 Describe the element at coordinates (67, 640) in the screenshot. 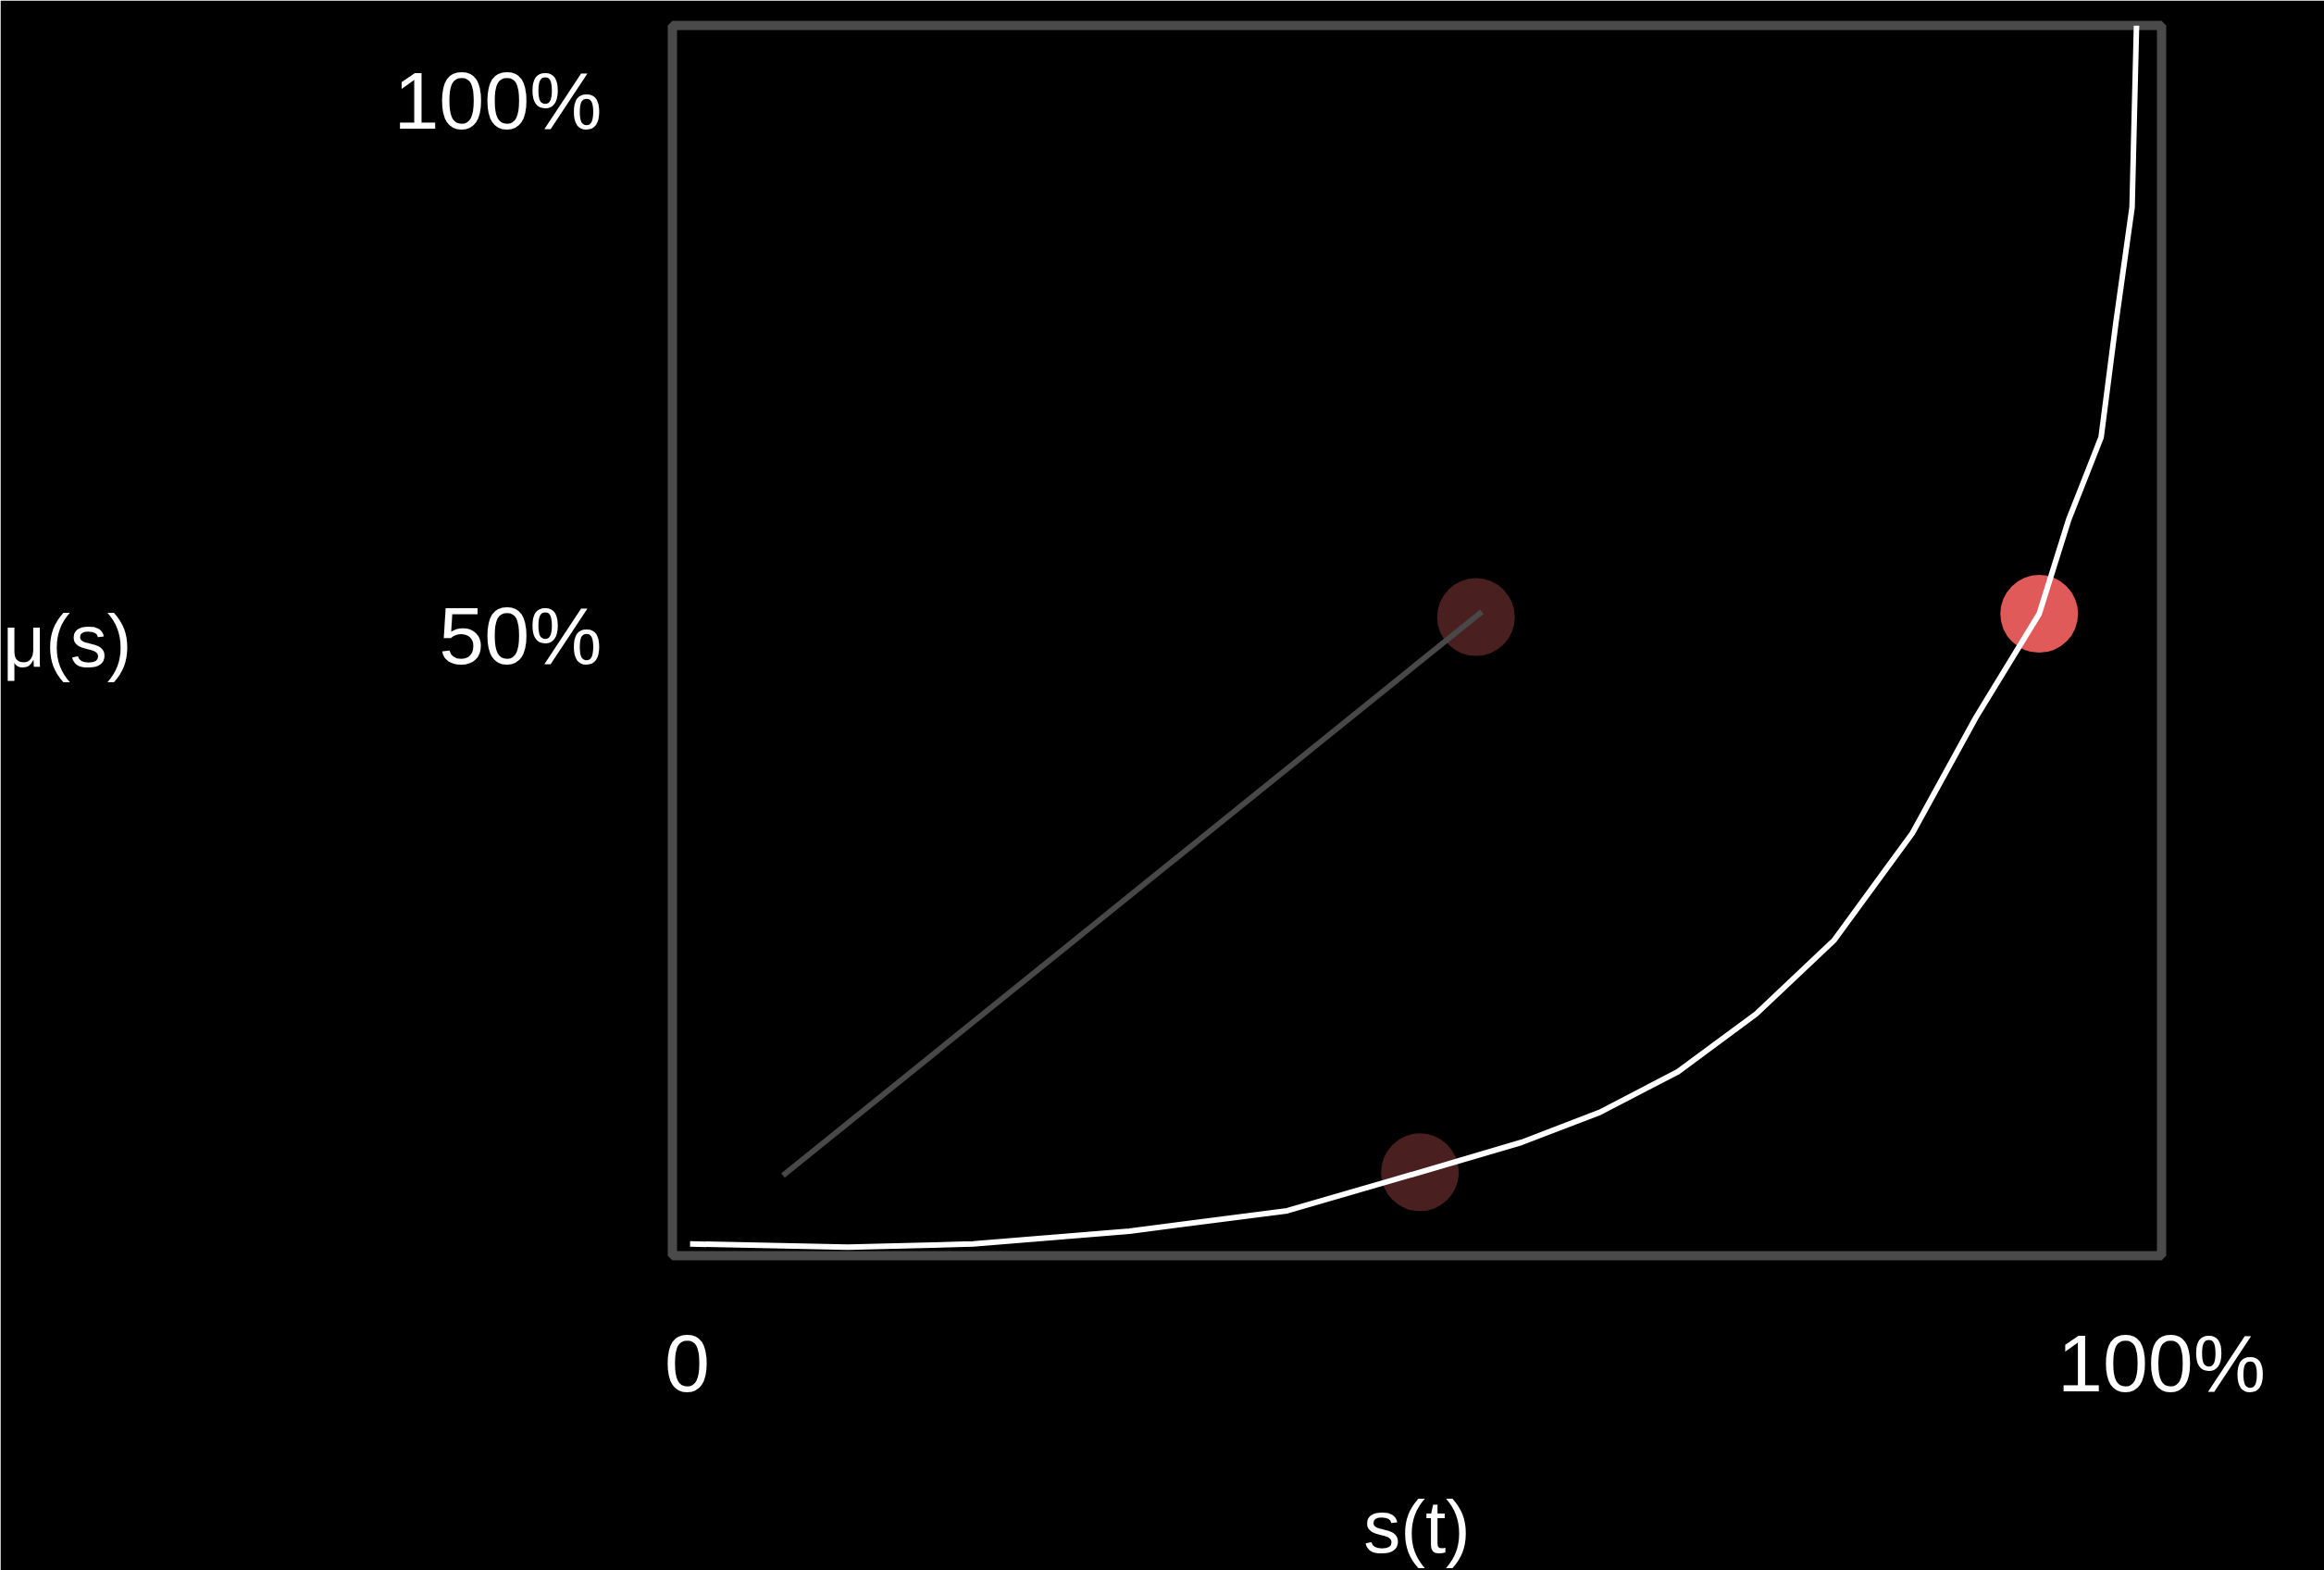

I see `y-axis-title: μ(s)` at that location.